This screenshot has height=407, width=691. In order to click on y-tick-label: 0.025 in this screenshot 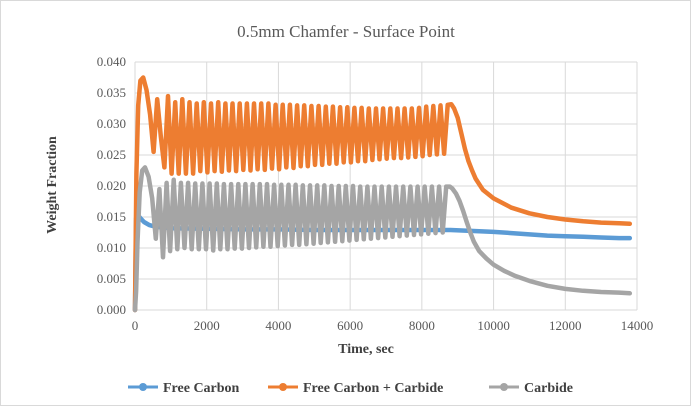, I will do `click(111, 154)`.